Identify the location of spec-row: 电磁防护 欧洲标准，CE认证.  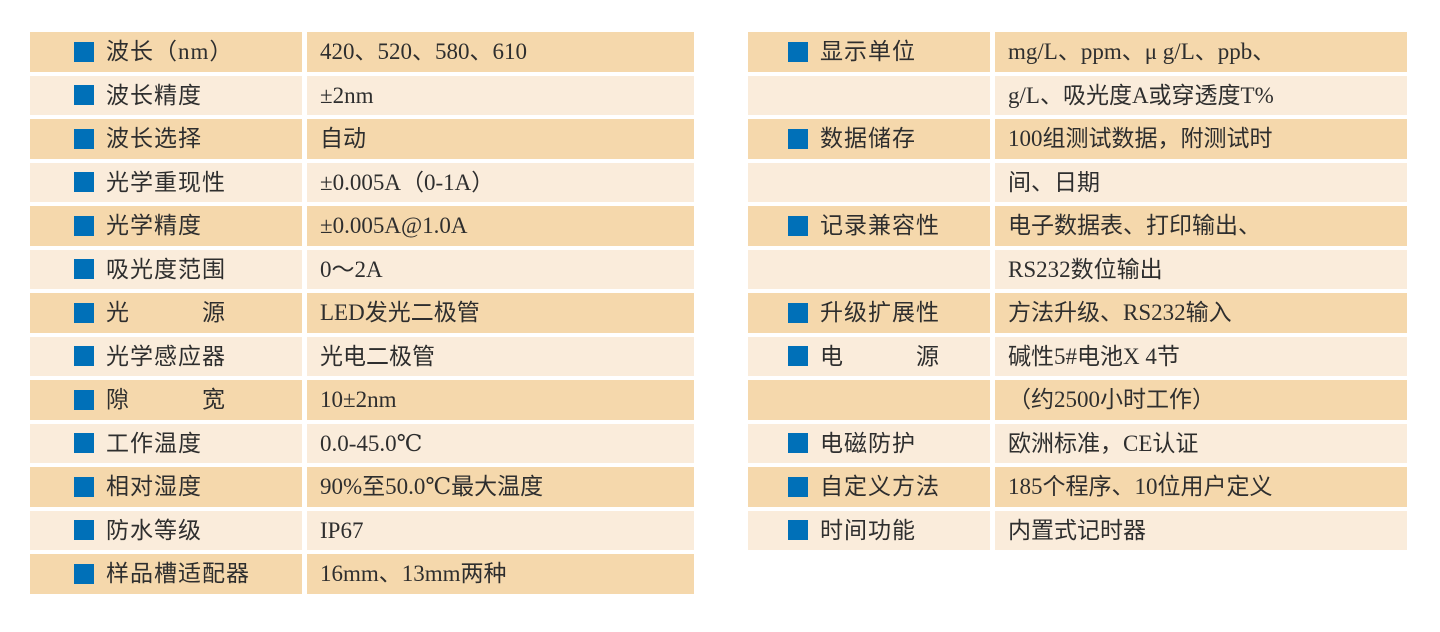
(1077, 443).